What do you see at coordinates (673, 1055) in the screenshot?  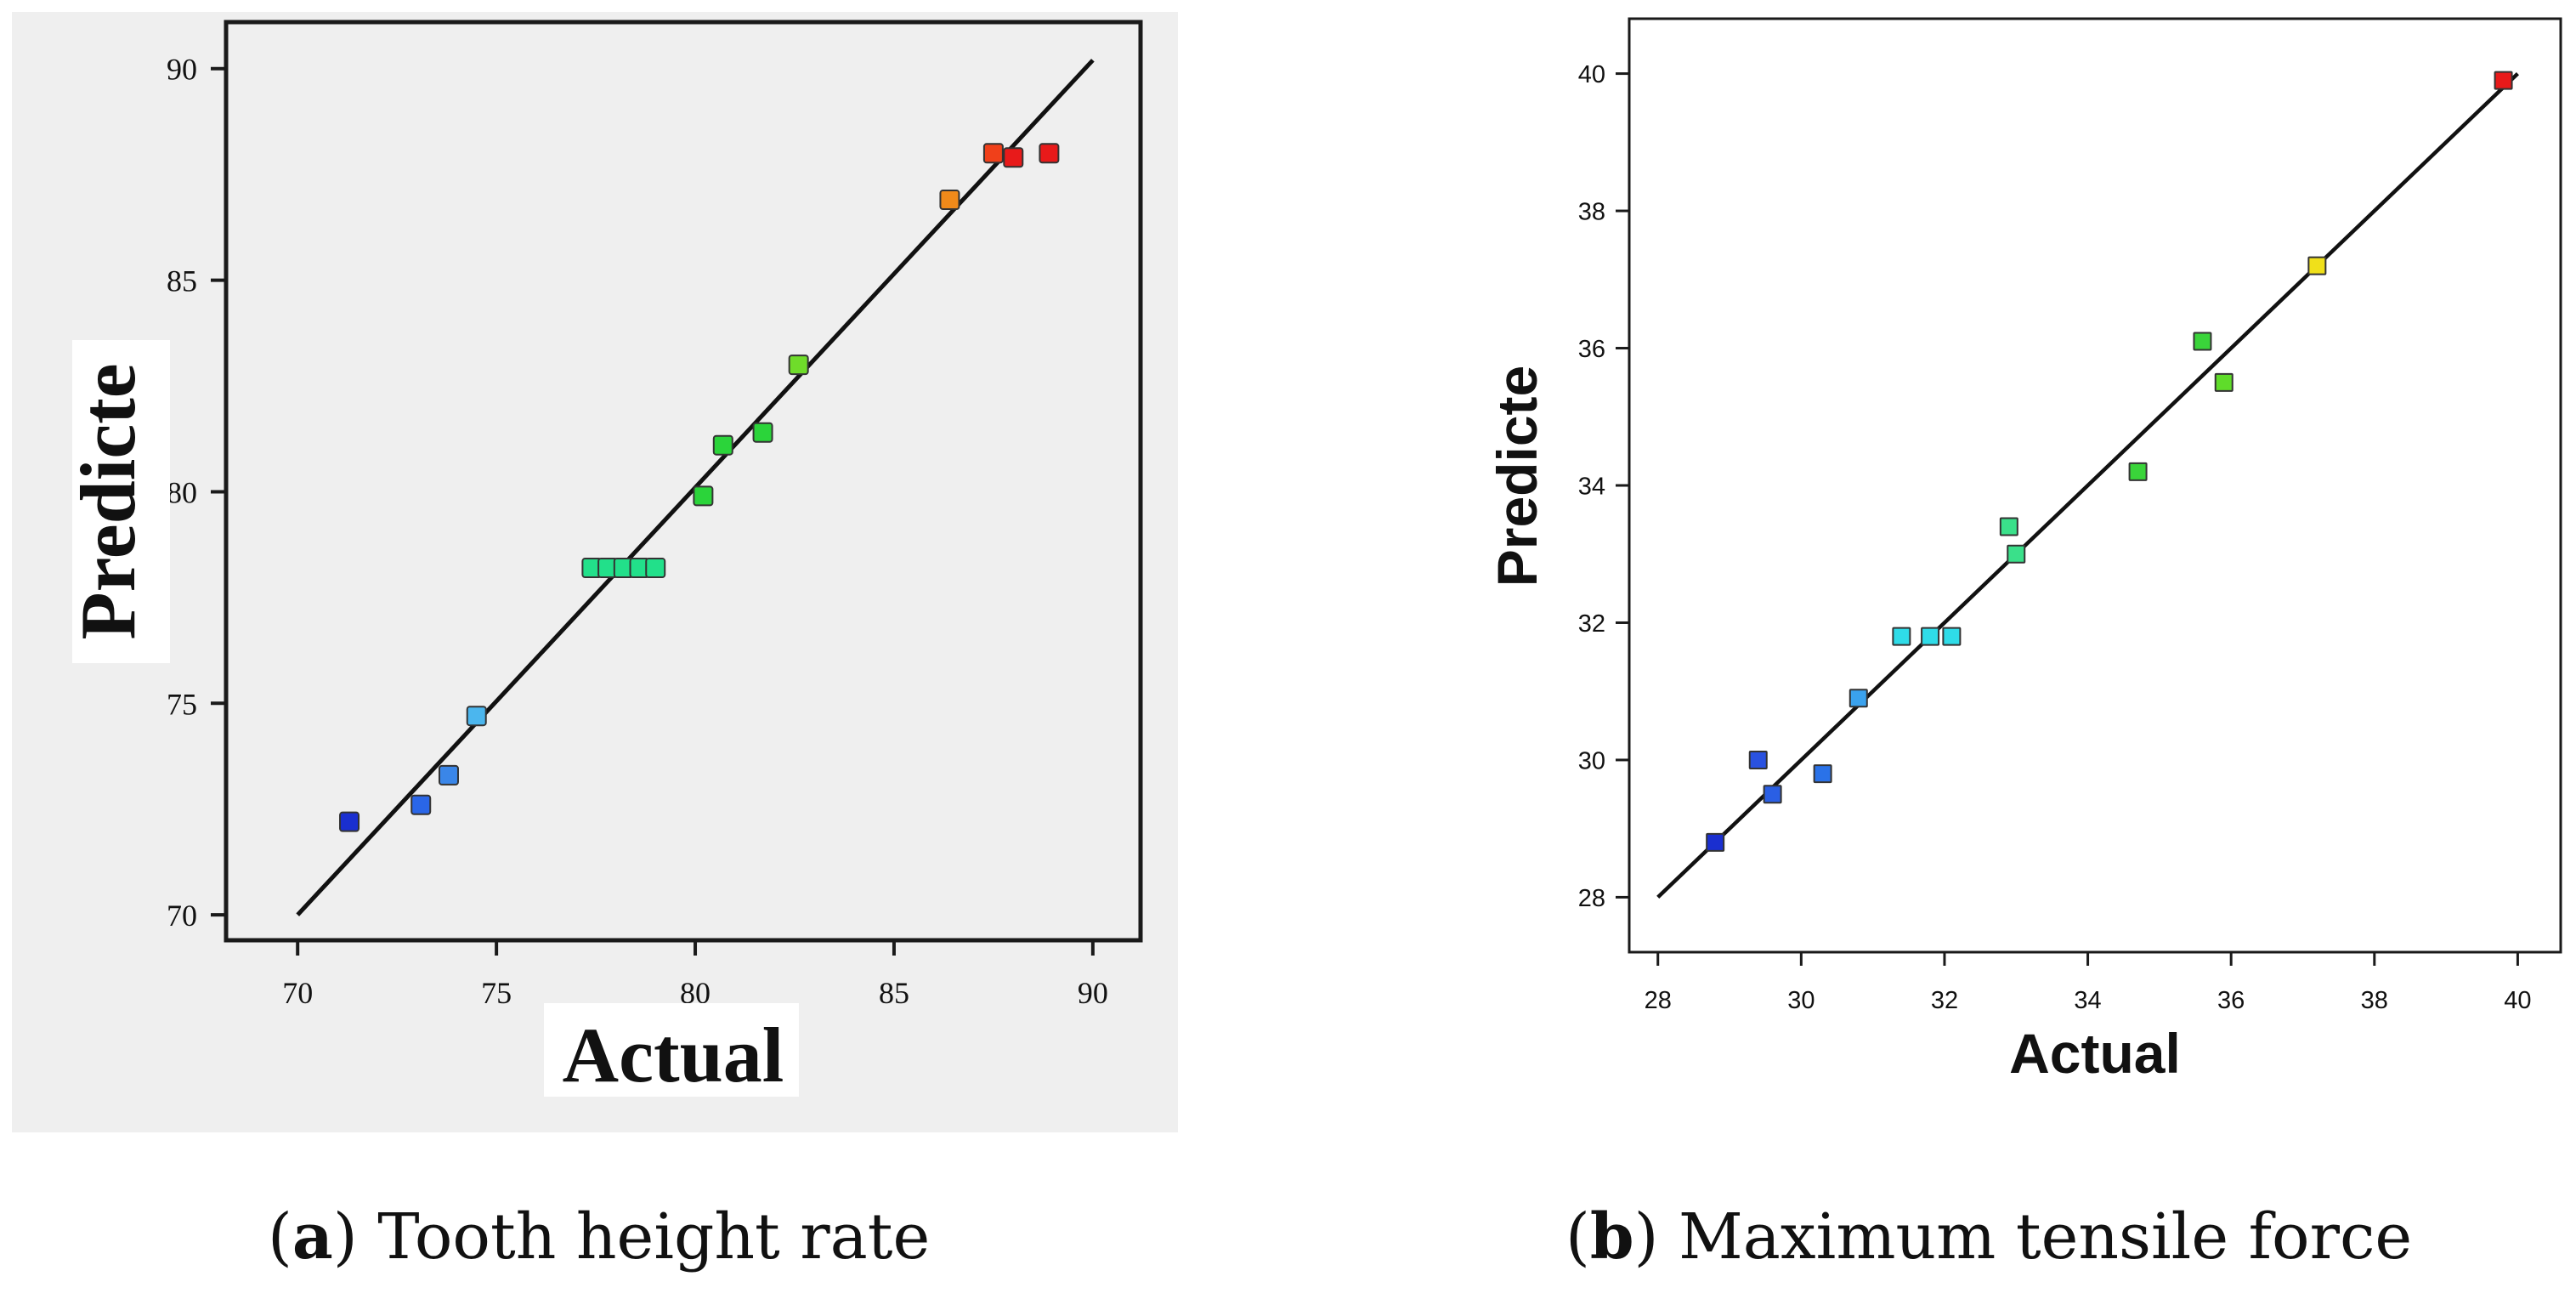 I see `panel-a-x-axis-label: Actual` at bounding box center [673, 1055].